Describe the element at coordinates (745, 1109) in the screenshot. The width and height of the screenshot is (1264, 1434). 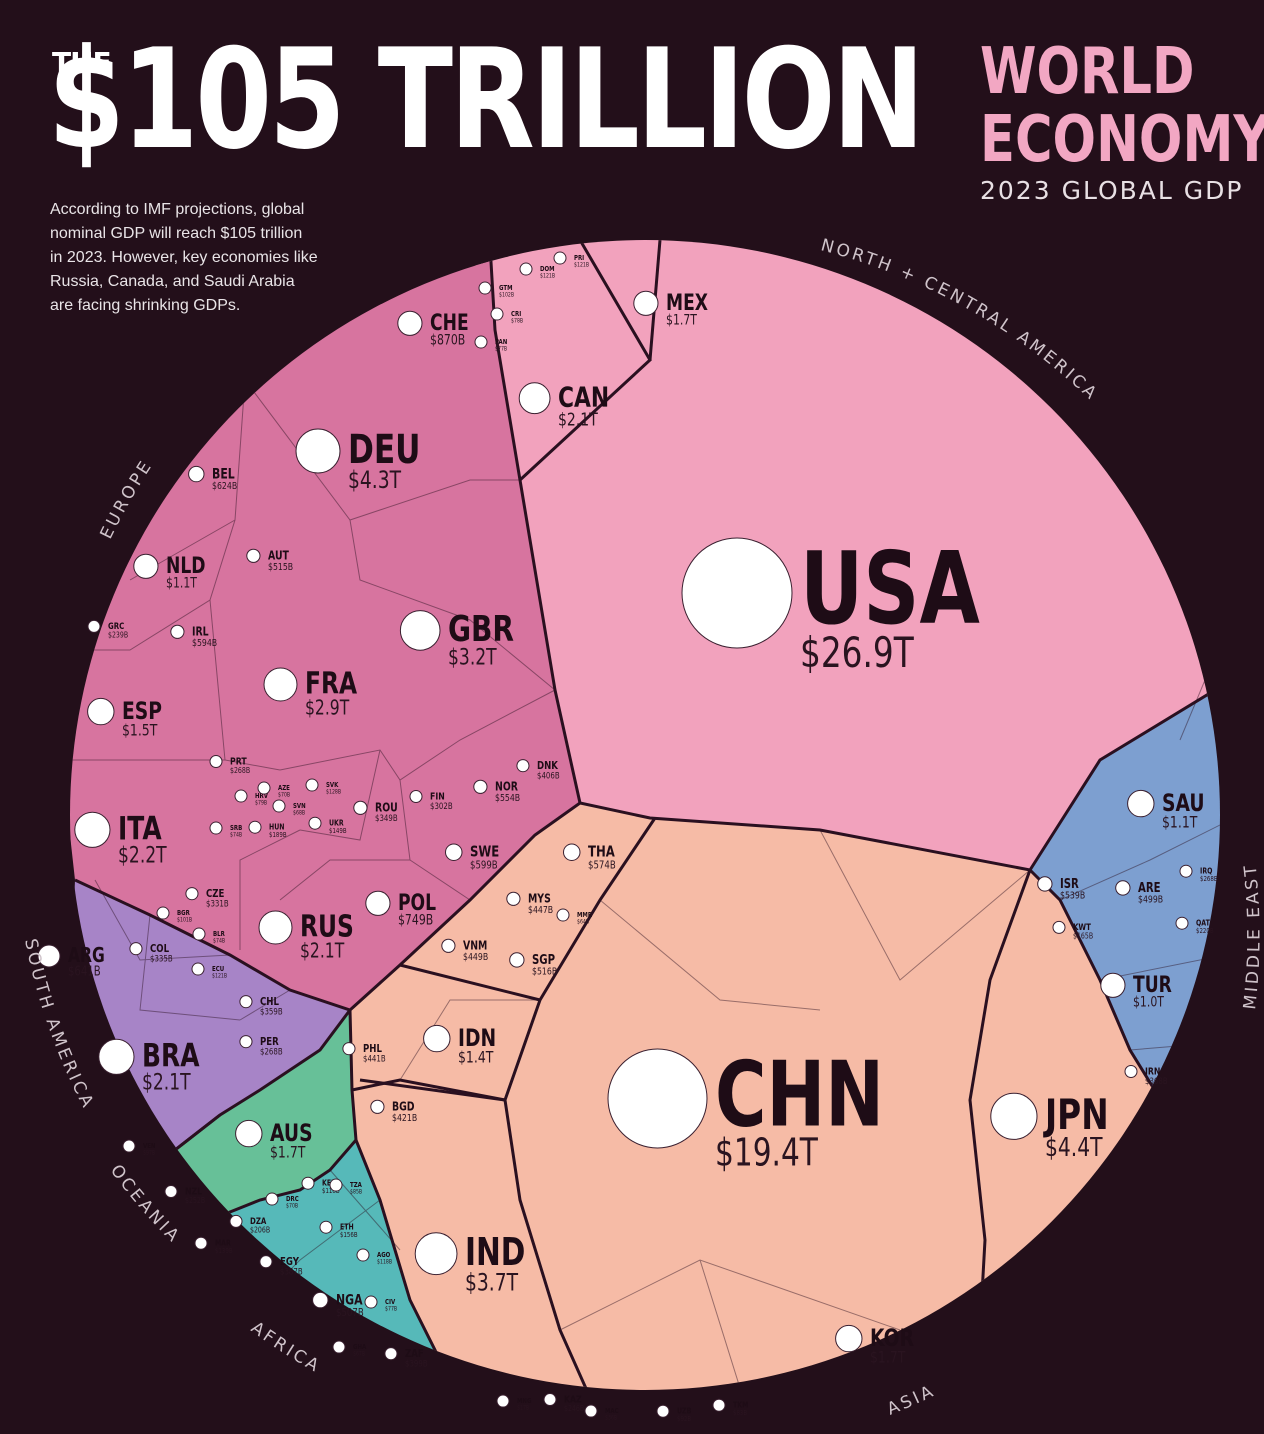
I see `country-chn: CHN$19.4T` at that location.